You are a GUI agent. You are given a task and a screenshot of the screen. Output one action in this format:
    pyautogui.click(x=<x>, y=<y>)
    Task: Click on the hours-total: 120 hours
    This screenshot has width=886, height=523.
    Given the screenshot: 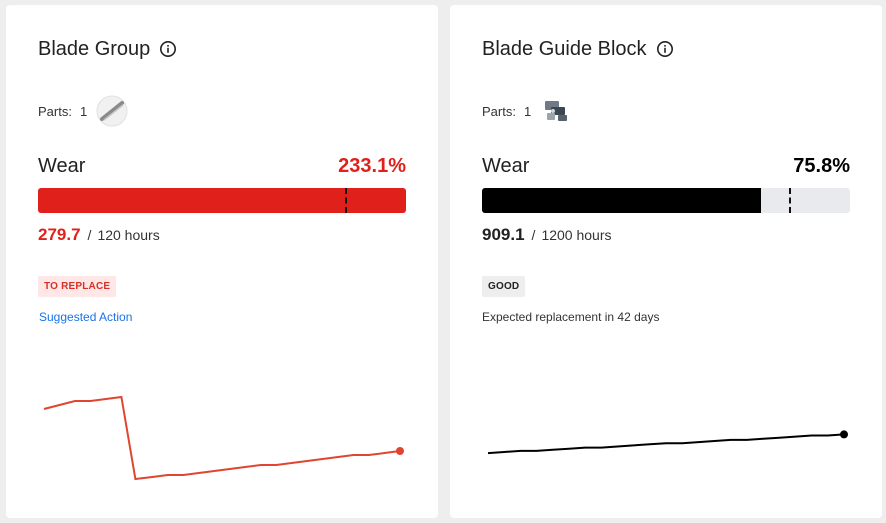 What is the action you would take?
    pyautogui.click(x=128, y=235)
    